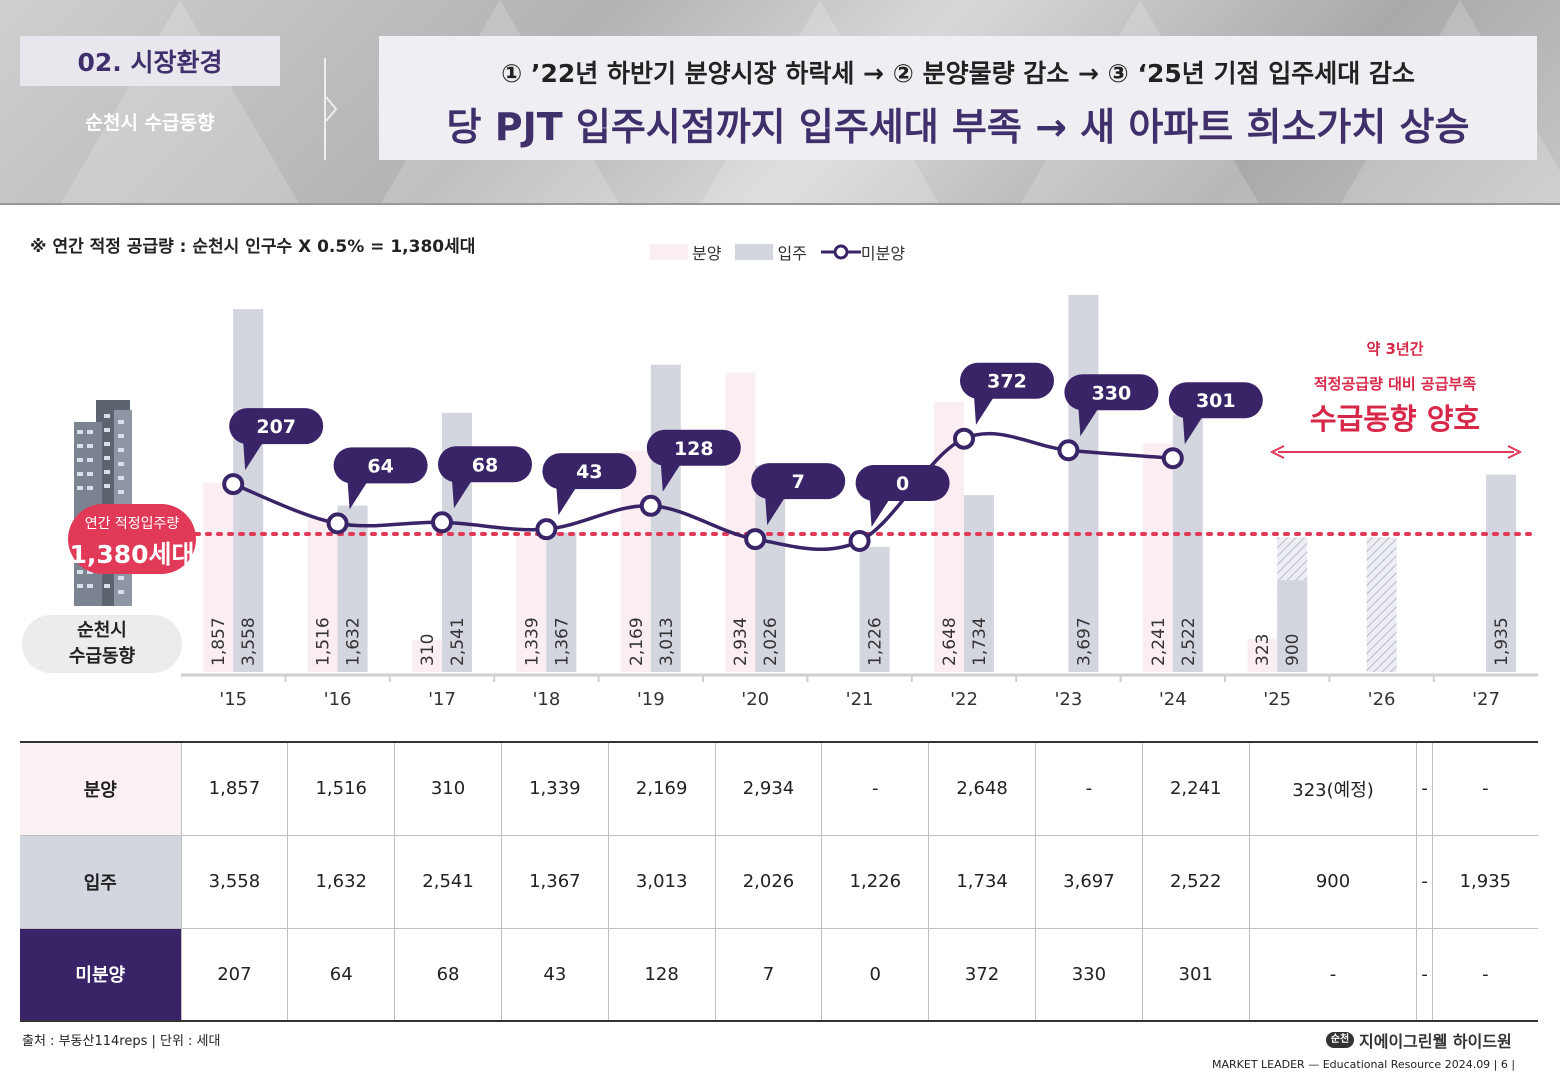 This screenshot has width=1560, height=1080. What do you see at coordinates (661, 788) in the screenshot?
I see `table-cell: 2,169` at bounding box center [661, 788].